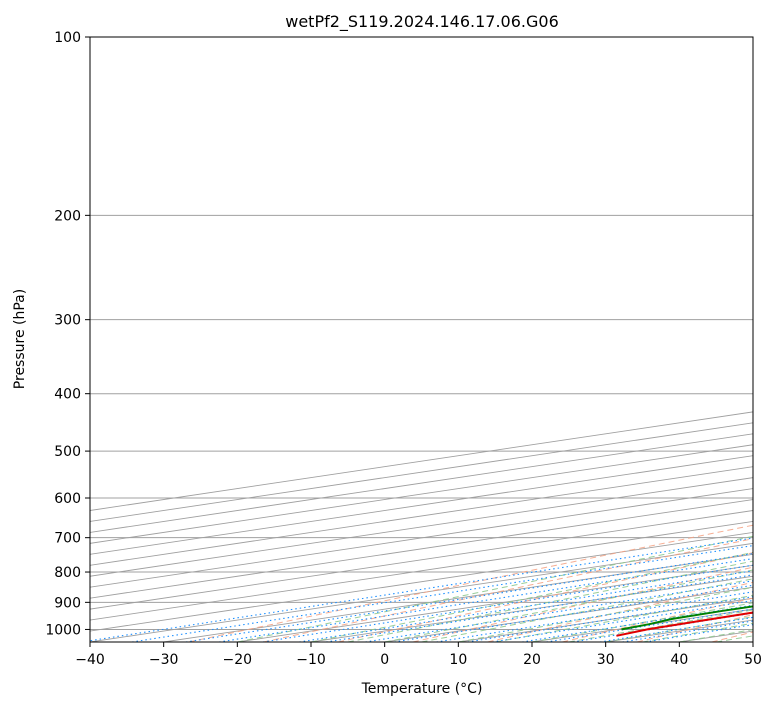 This screenshot has height=708, width=775. What do you see at coordinates (311, 660) in the screenshot?
I see `x-tick-label: −10` at bounding box center [311, 660].